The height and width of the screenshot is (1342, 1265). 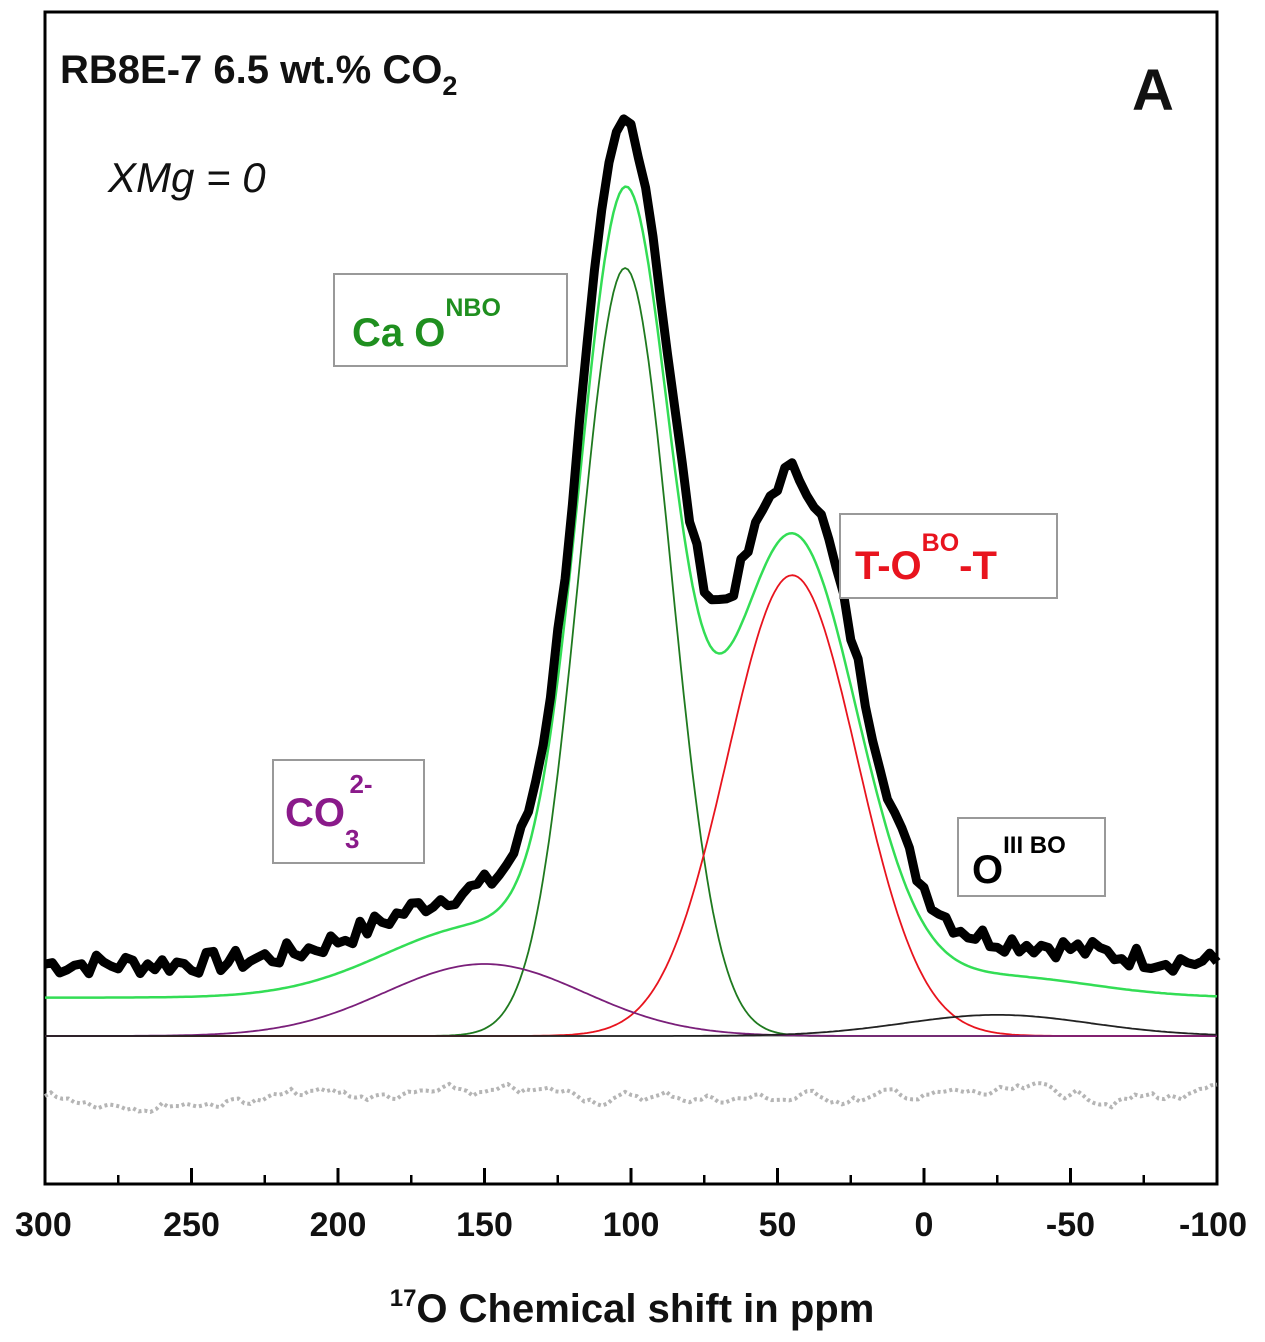 I want to click on tobo-label-box, so click(x=948, y=556).